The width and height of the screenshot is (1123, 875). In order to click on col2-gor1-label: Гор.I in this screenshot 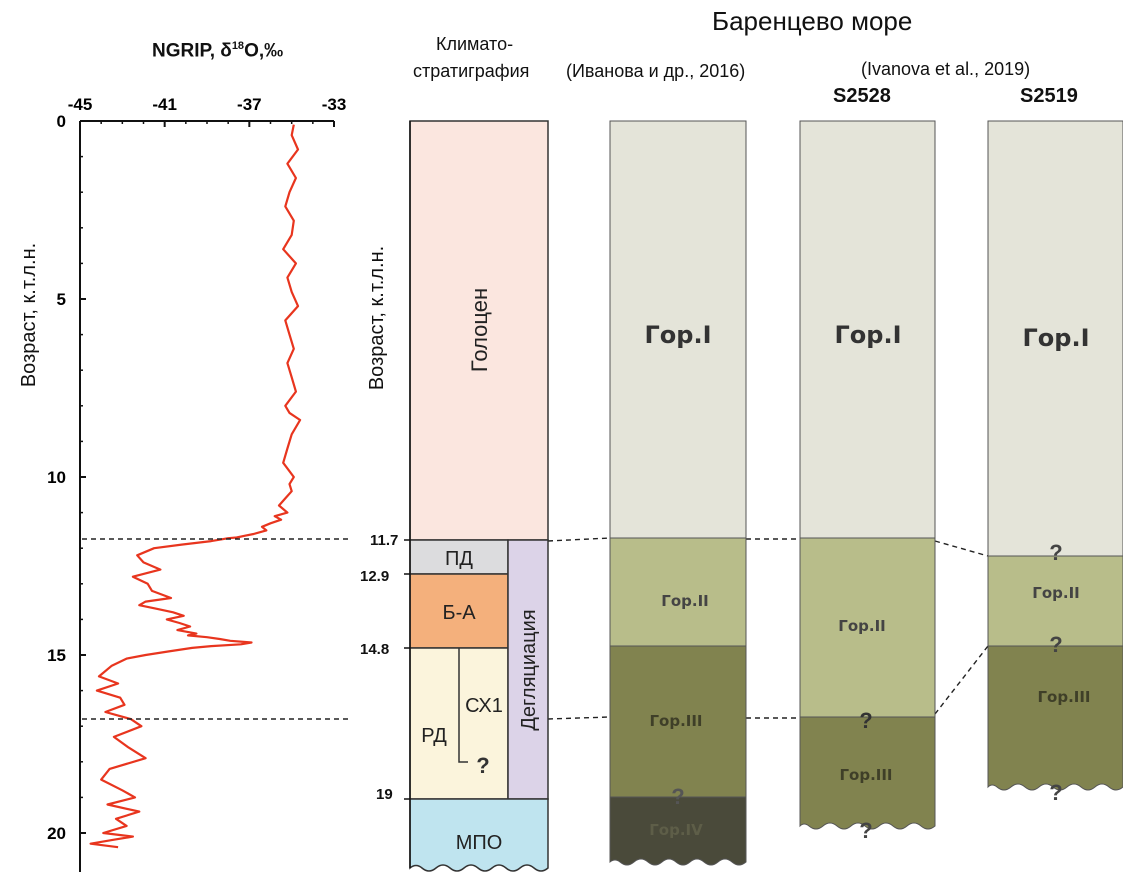, I will do `click(867, 335)`.